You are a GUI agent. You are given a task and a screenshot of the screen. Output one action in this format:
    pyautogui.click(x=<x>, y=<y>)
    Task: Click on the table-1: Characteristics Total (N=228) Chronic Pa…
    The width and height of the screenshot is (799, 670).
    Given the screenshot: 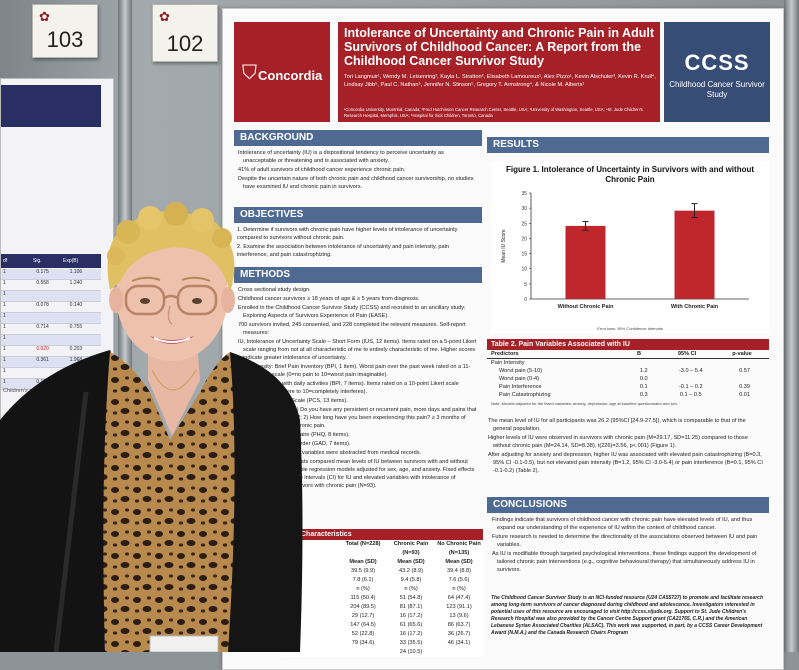 What is the action you would take?
    pyautogui.click(x=383, y=593)
    